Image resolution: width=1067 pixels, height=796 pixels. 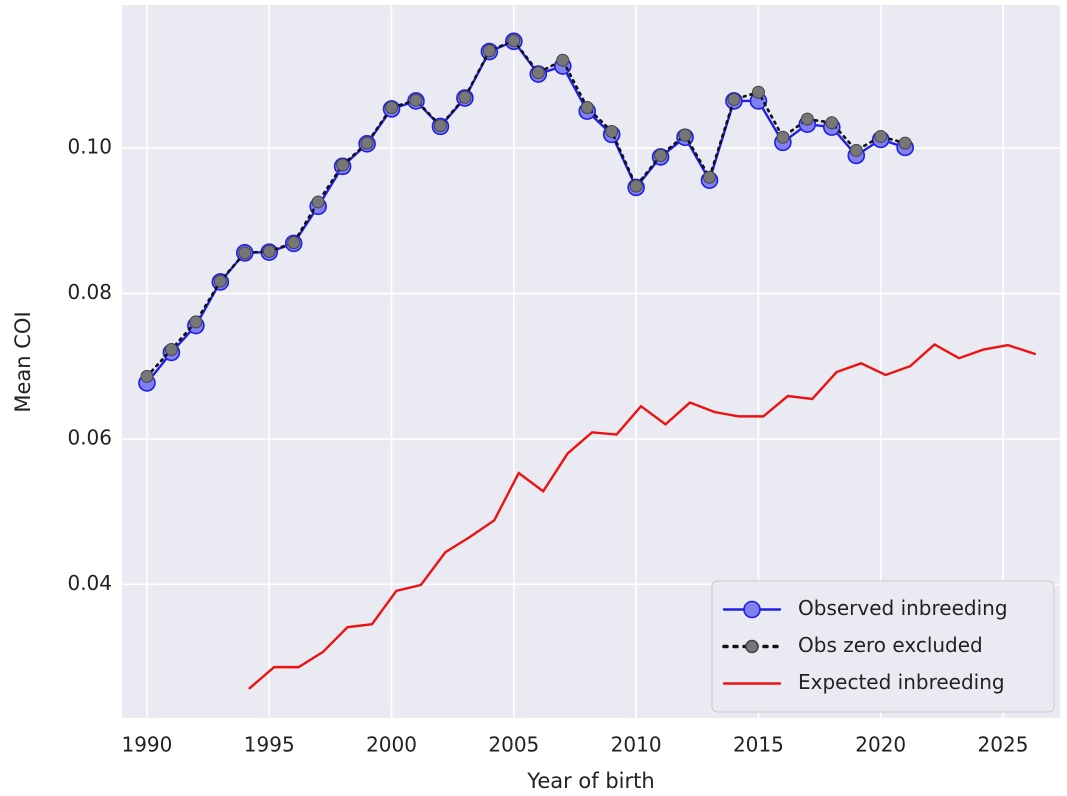 I want to click on y-tick-label: 0.08, so click(x=89, y=292).